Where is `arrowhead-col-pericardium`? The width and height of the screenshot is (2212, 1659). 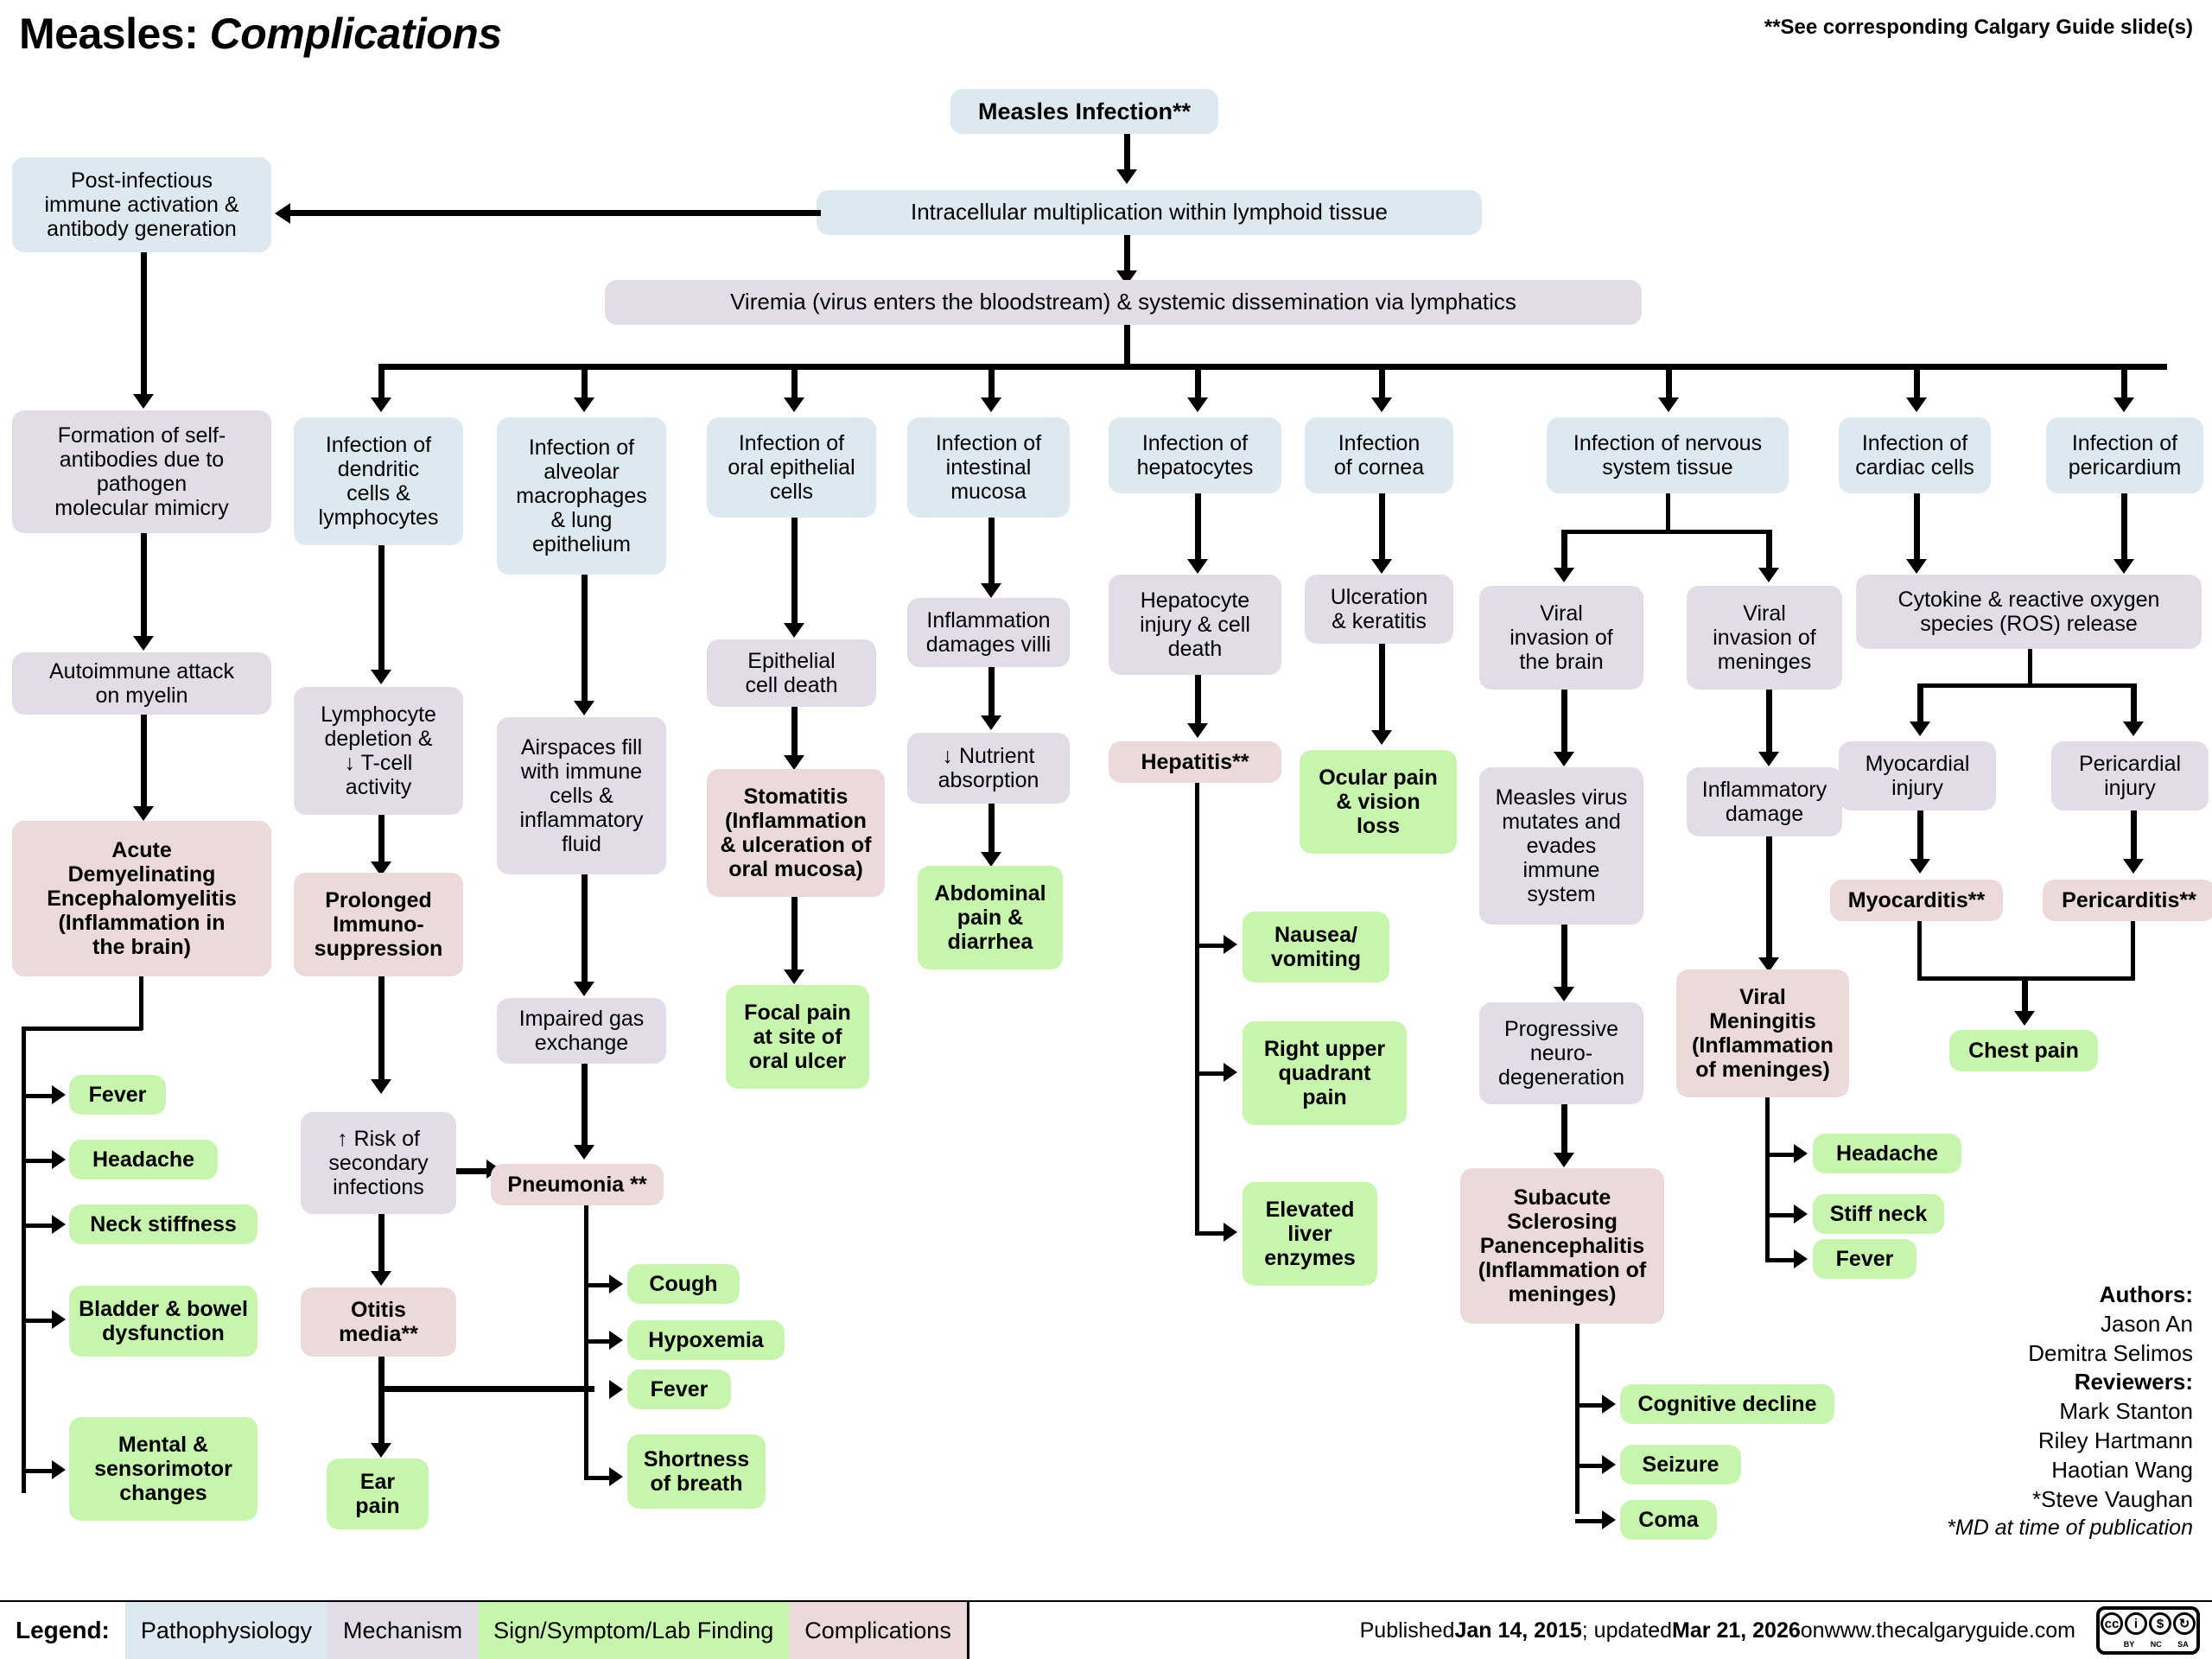
arrowhead-col-pericardium is located at coordinates (2123, 404).